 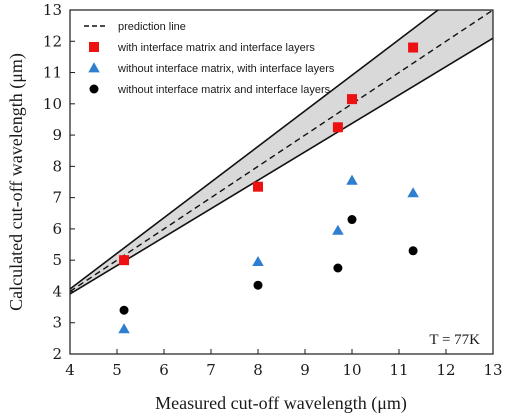 I want to click on y-tick-label: 10, so click(x=52, y=104).